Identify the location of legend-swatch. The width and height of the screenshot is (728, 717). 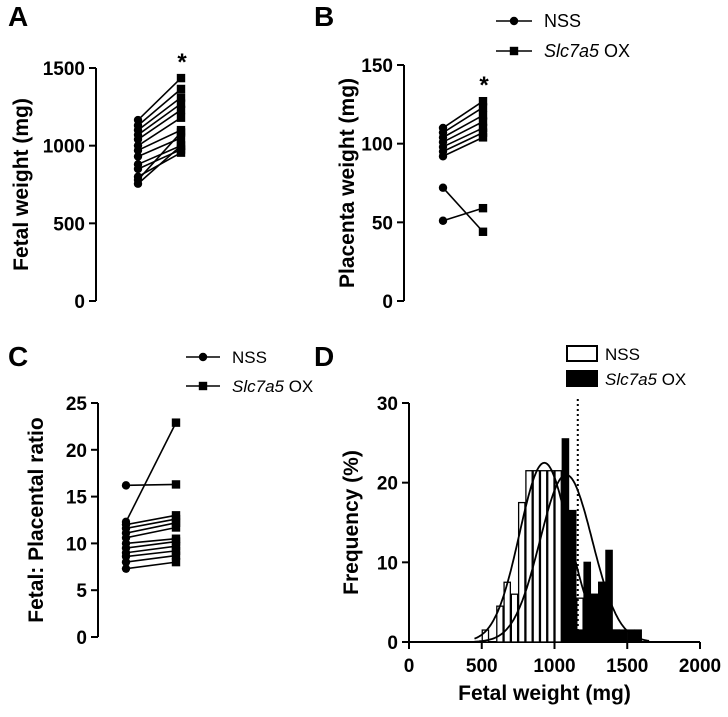
(582, 353).